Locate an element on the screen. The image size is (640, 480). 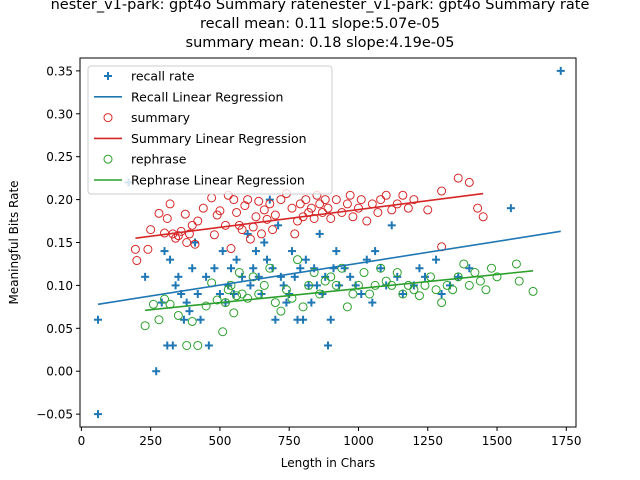
x-tick-label: 750 is located at coordinates (289, 441).